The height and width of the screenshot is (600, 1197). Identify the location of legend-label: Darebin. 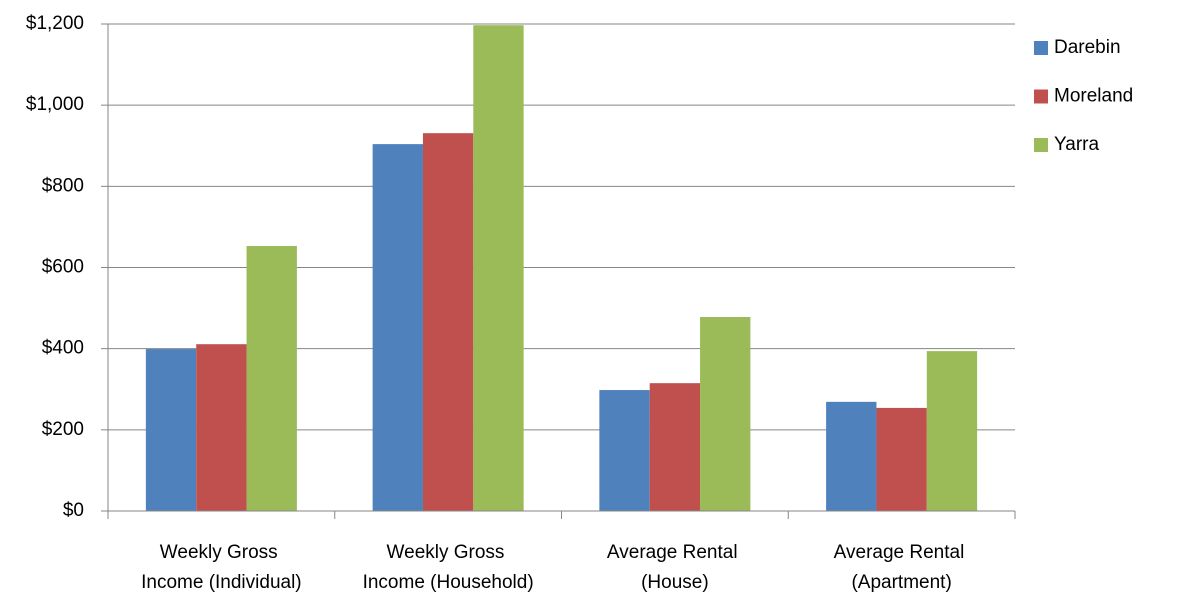
(1087, 47).